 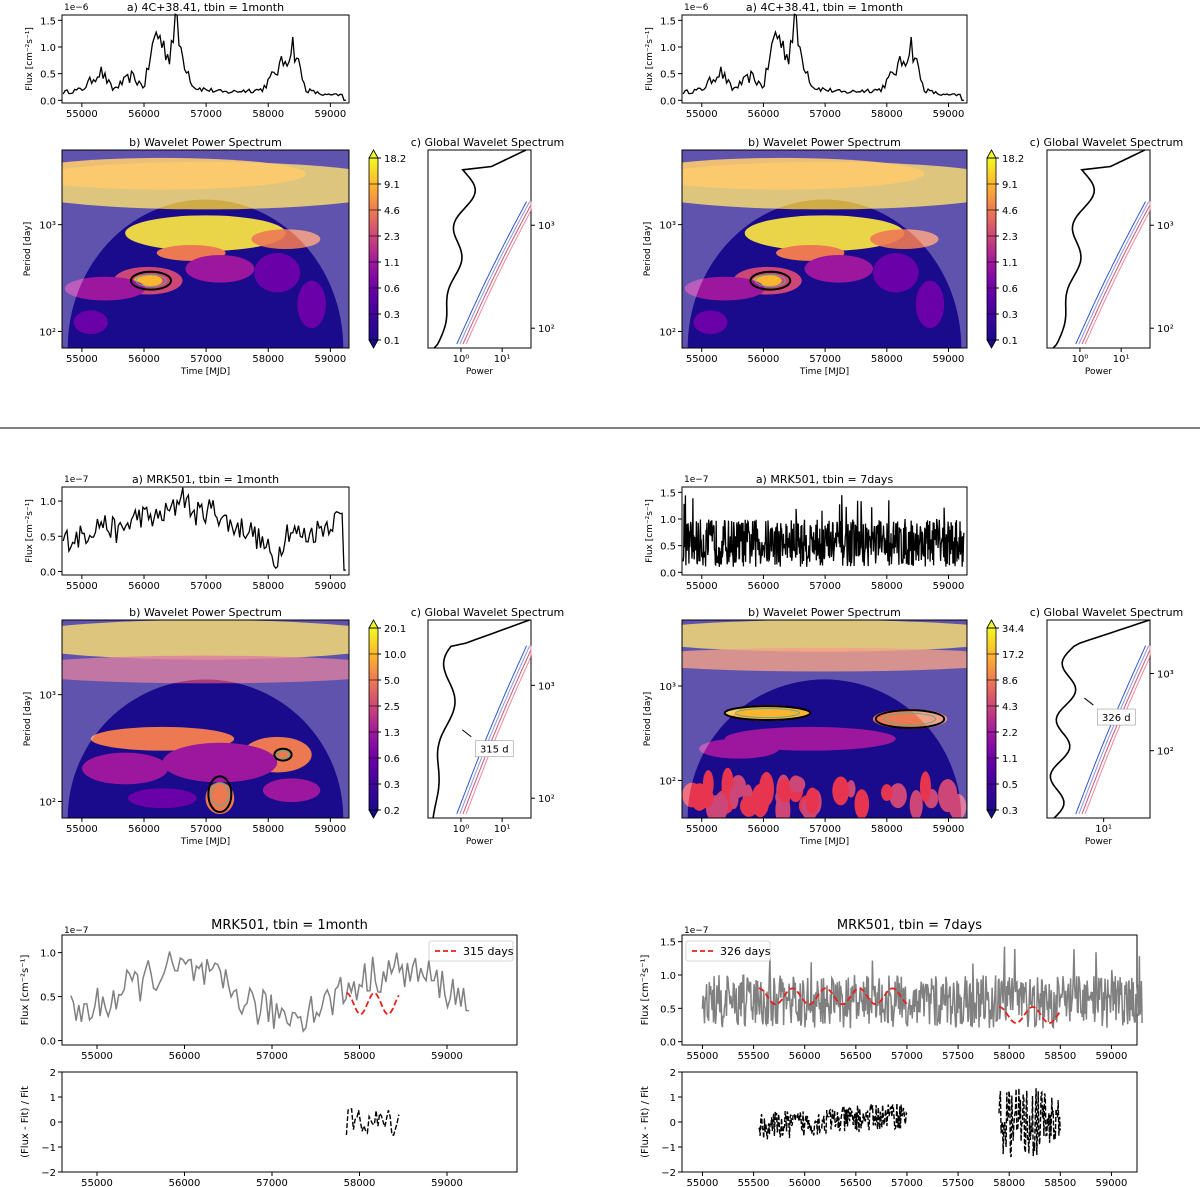 I want to click on legend-box, so click(x=471, y=951).